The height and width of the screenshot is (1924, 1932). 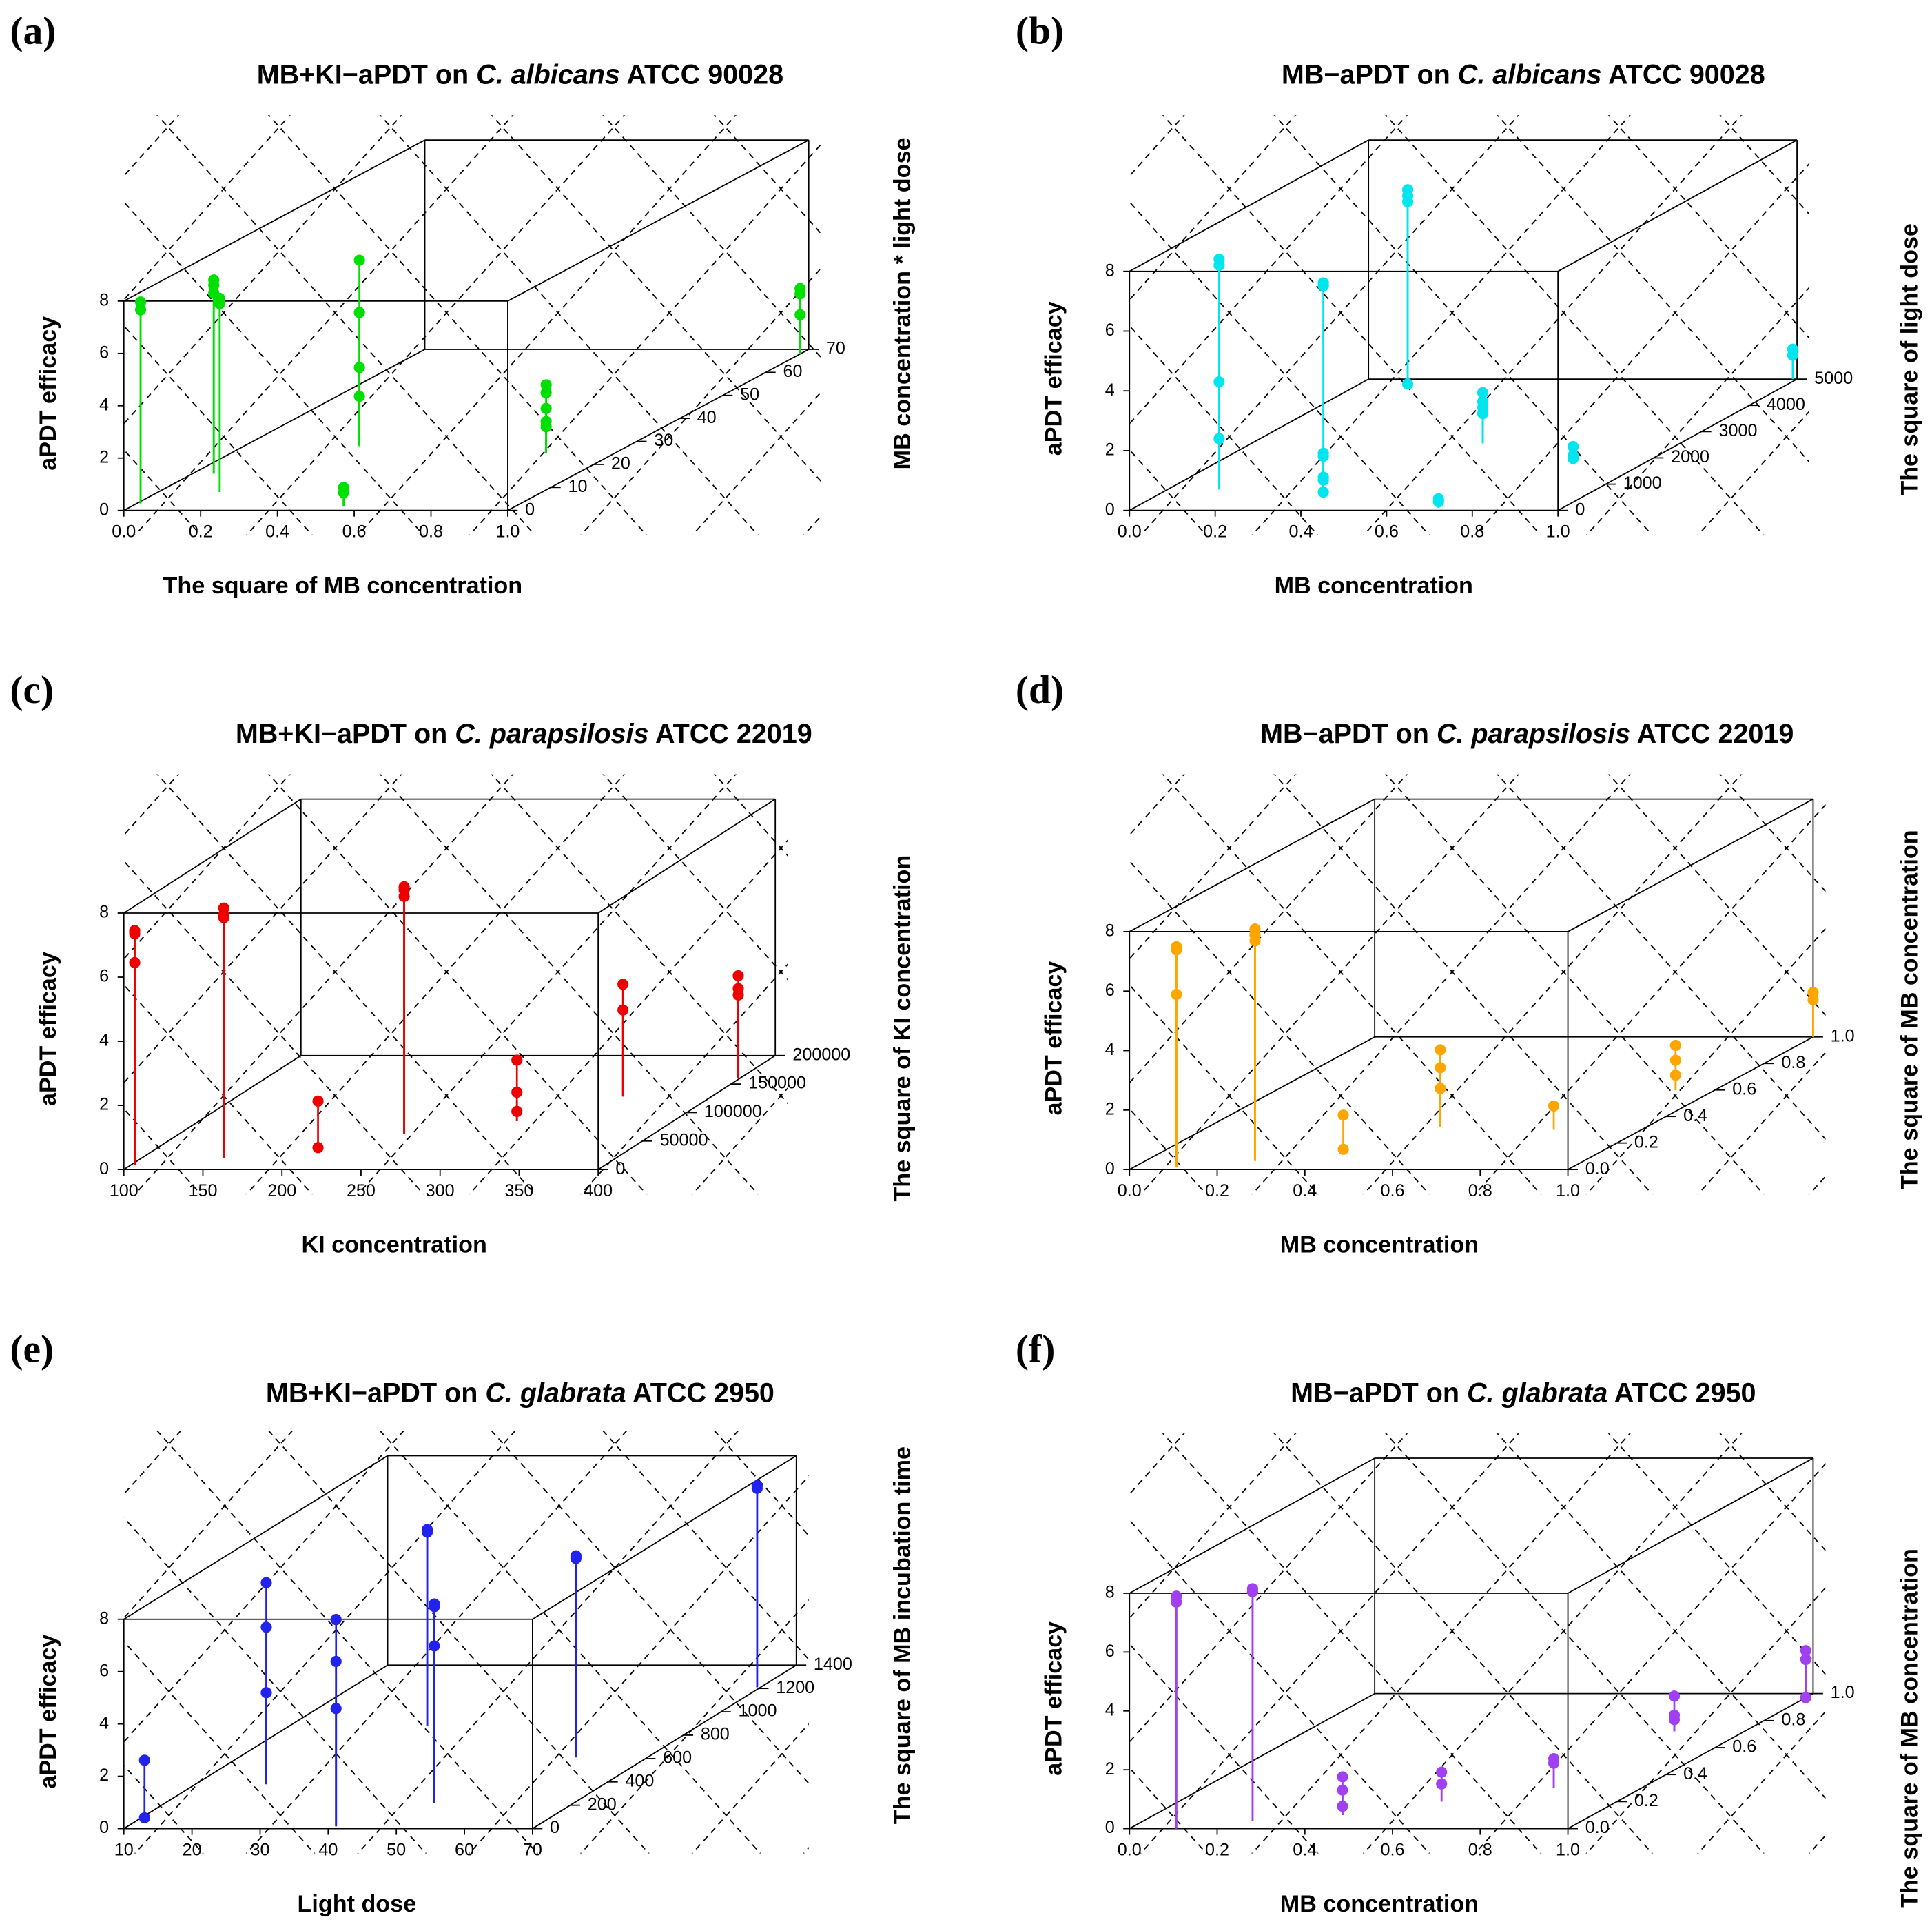 I want to click on panel-label: (c), so click(x=32, y=690).